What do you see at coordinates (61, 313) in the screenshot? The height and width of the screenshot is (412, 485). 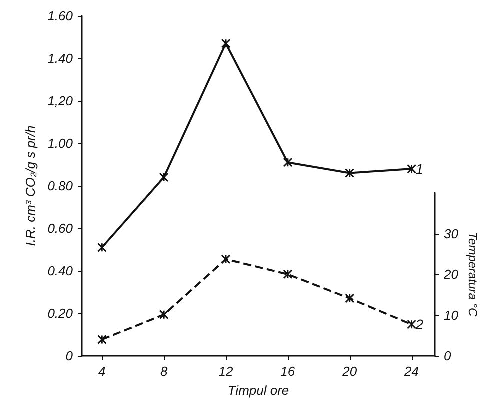 I see `y-tick-label: 0.20` at bounding box center [61, 313].